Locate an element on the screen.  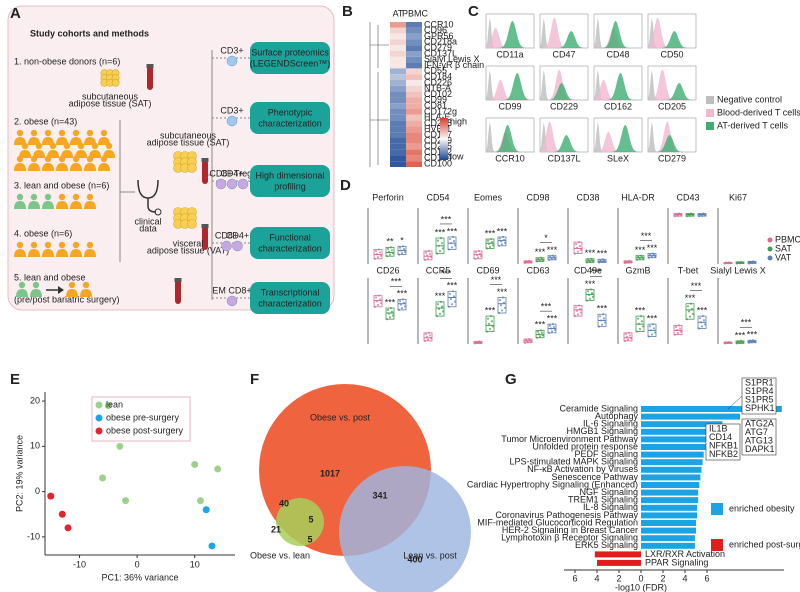
row-label: Sialyl Lewis X is located at coordinates (452, 59).